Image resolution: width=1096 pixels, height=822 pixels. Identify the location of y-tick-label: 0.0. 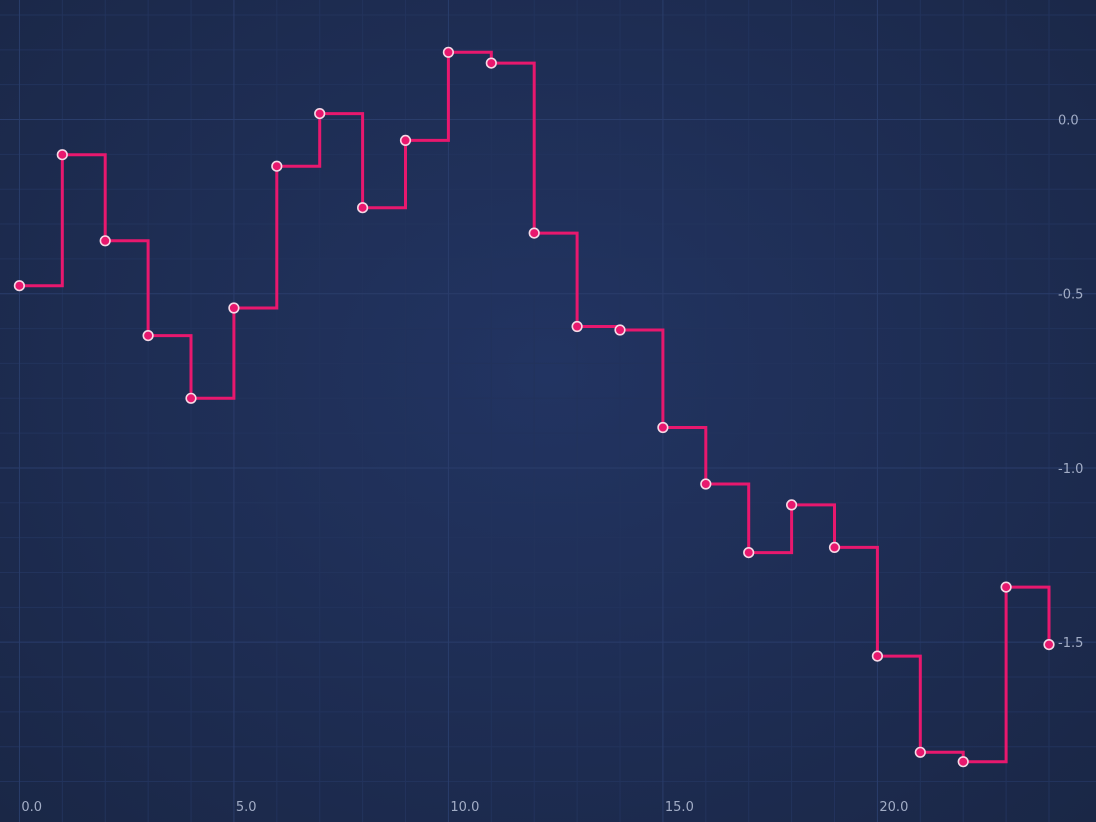
(1068, 121).